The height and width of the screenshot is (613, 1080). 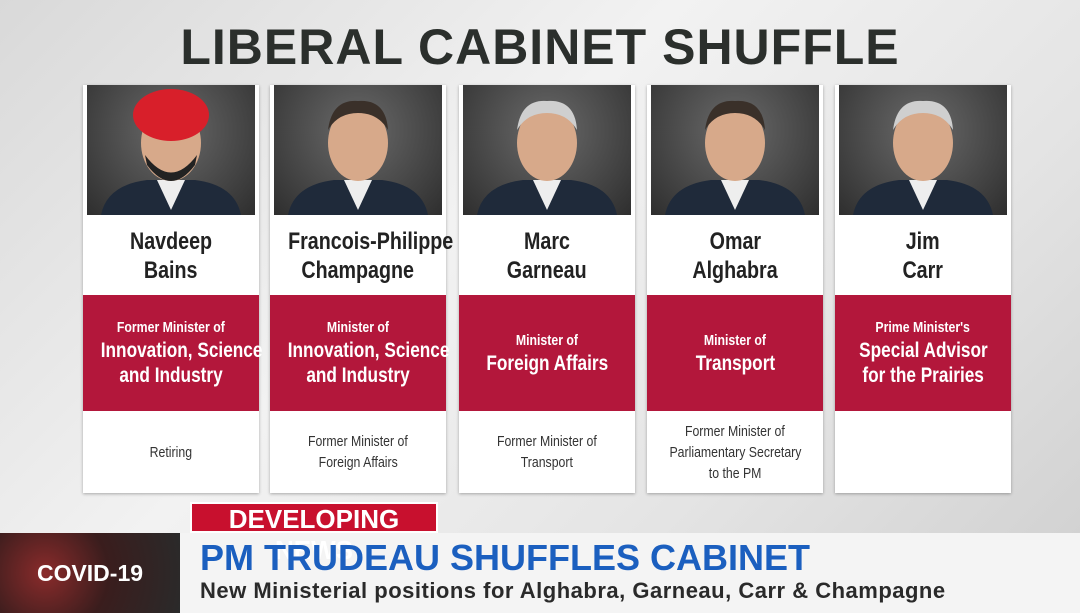 I want to click on note: Former Minister of Transport, so click(x=547, y=452).